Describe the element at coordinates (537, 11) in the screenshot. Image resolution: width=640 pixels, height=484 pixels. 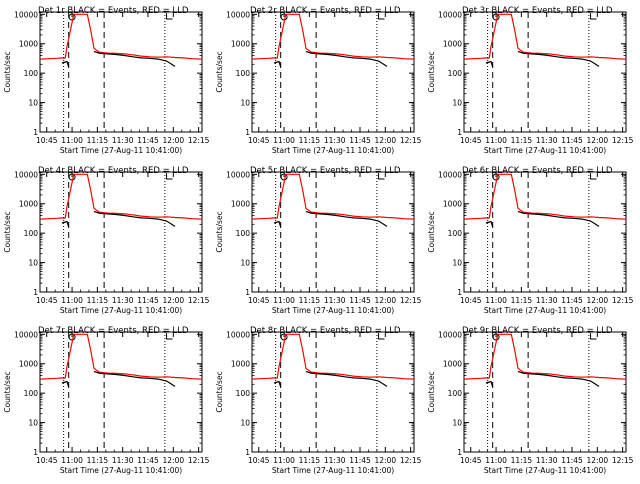
I see `panel-title: Det 3r BLACK = Events, RED = LLD` at that location.